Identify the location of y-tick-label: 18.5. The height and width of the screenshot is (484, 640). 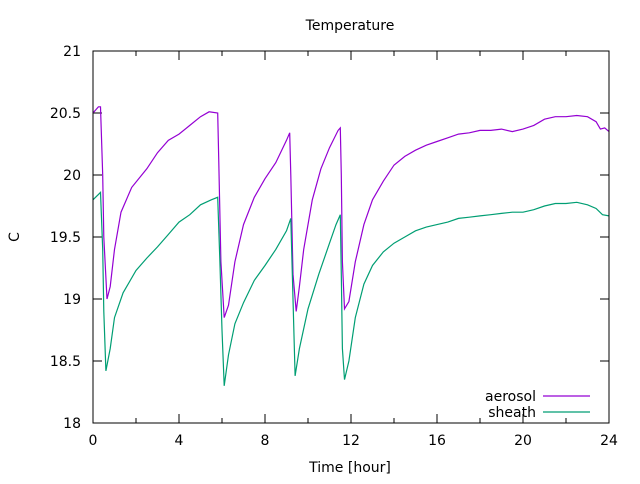
(65, 362).